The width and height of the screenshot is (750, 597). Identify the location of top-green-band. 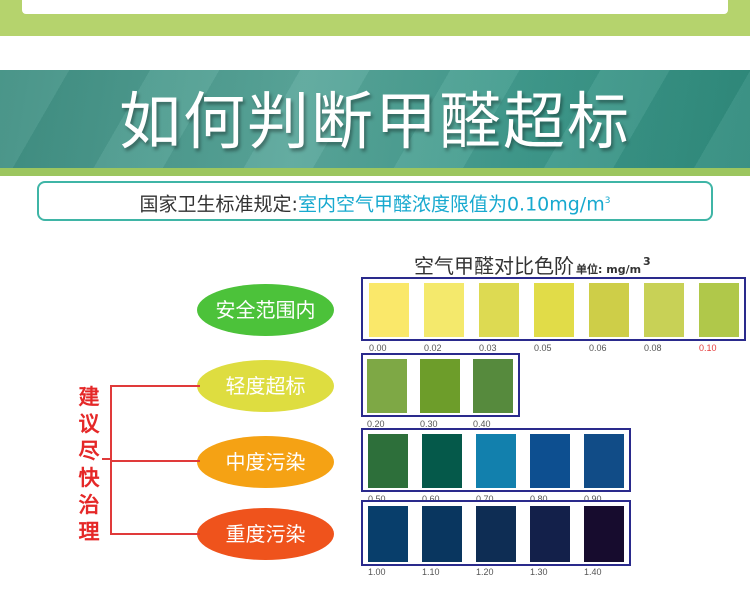
(375, 18).